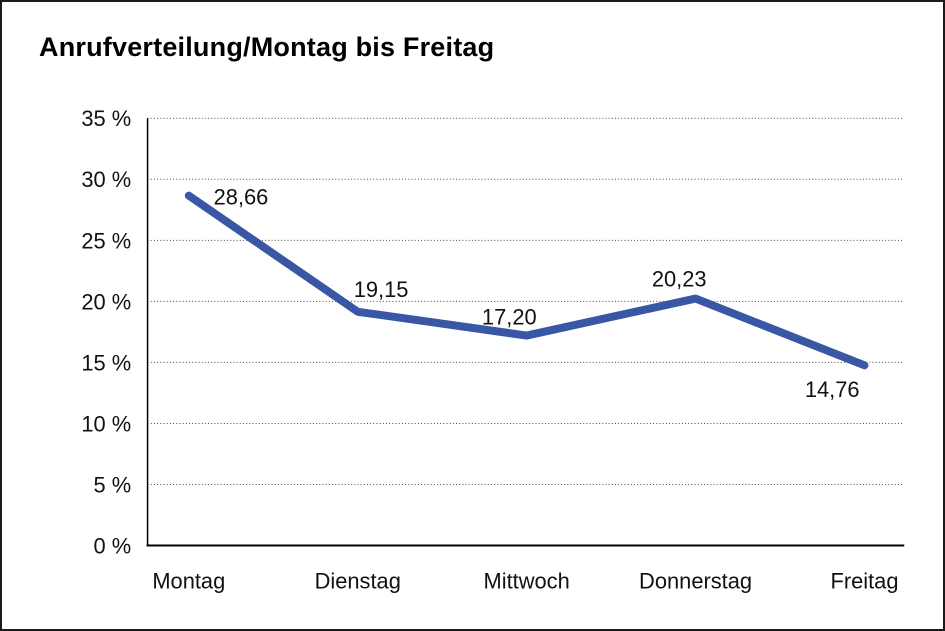 The width and height of the screenshot is (945, 631). Describe the element at coordinates (832, 389) in the screenshot. I see `point-label: 14,76` at that location.